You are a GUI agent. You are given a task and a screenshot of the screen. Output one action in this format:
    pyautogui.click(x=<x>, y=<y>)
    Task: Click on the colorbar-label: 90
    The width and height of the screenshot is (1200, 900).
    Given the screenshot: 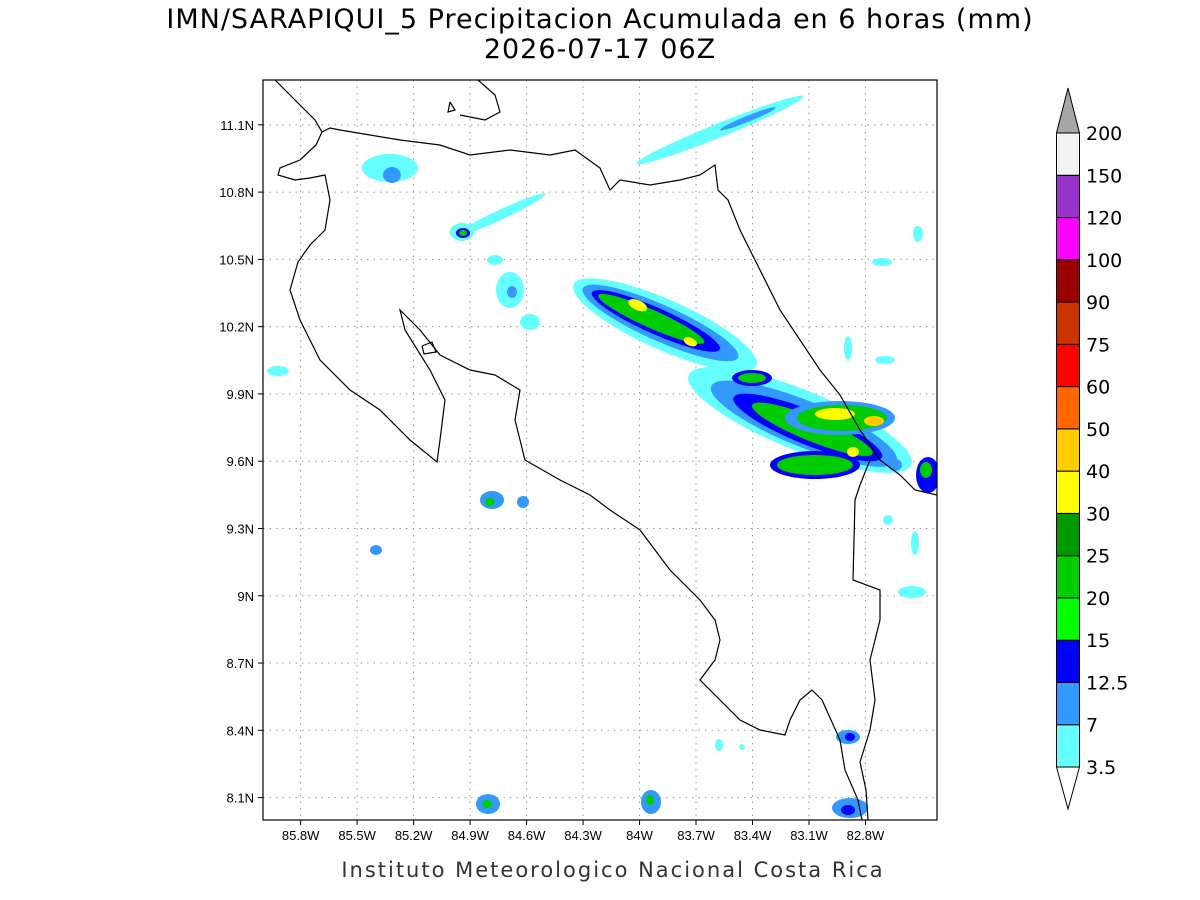 What is the action you would take?
    pyautogui.click(x=1098, y=303)
    